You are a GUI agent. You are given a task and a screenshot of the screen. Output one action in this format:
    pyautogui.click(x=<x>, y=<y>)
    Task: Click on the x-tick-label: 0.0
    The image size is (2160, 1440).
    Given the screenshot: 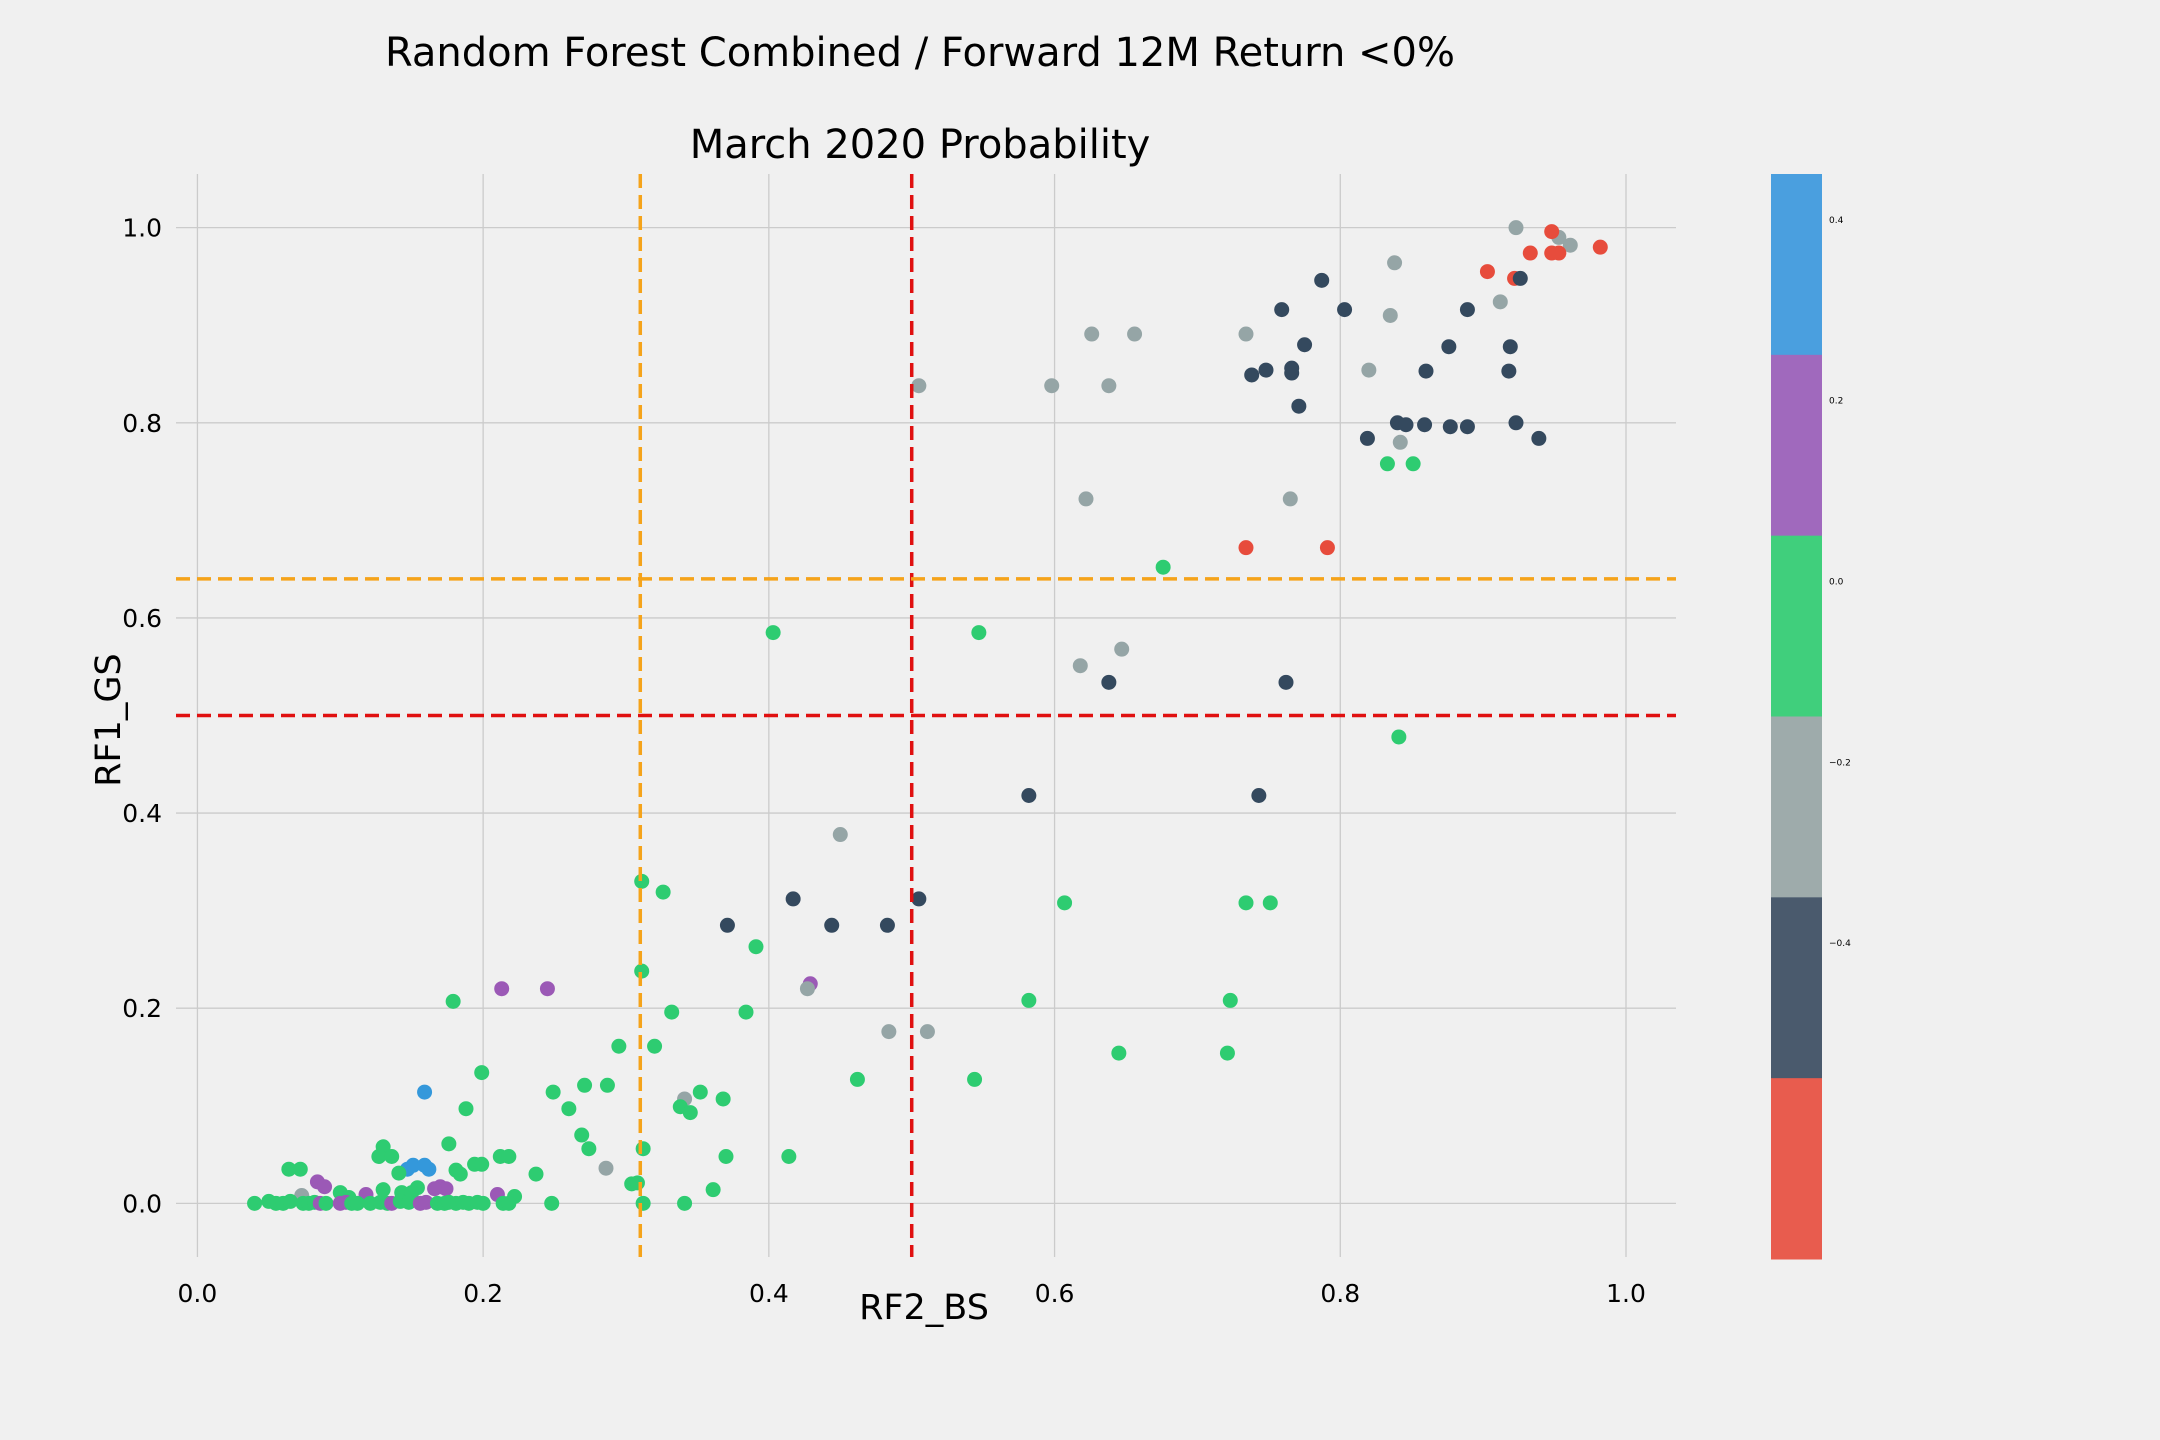 What is the action you would take?
    pyautogui.click(x=198, y=1293)
    